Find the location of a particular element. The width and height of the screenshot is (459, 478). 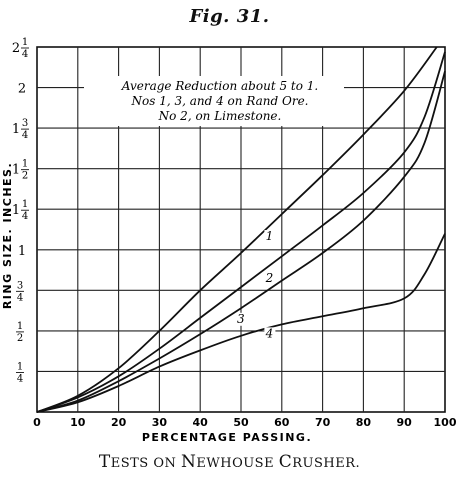

annotation-backdrop is located at coordinates (214, 101).